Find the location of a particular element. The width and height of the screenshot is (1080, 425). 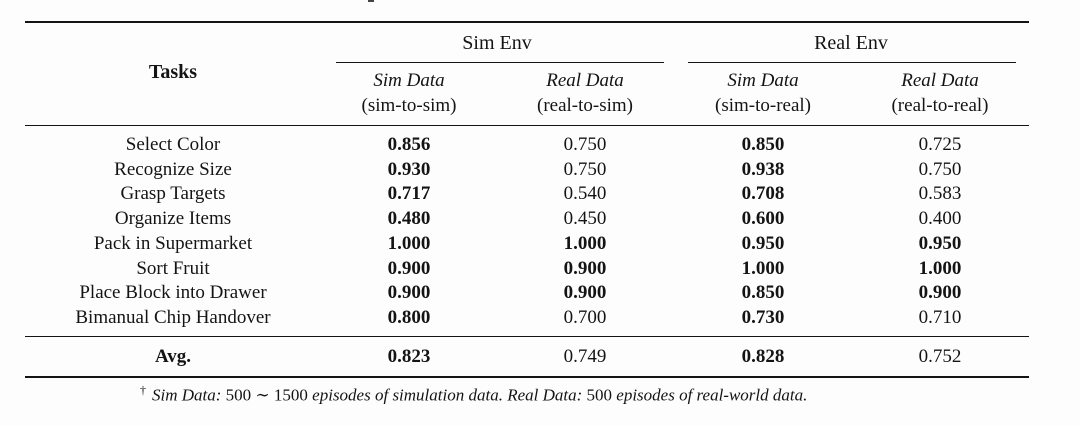

footnote-real-num: 500 is located at coordinates (599, 395).